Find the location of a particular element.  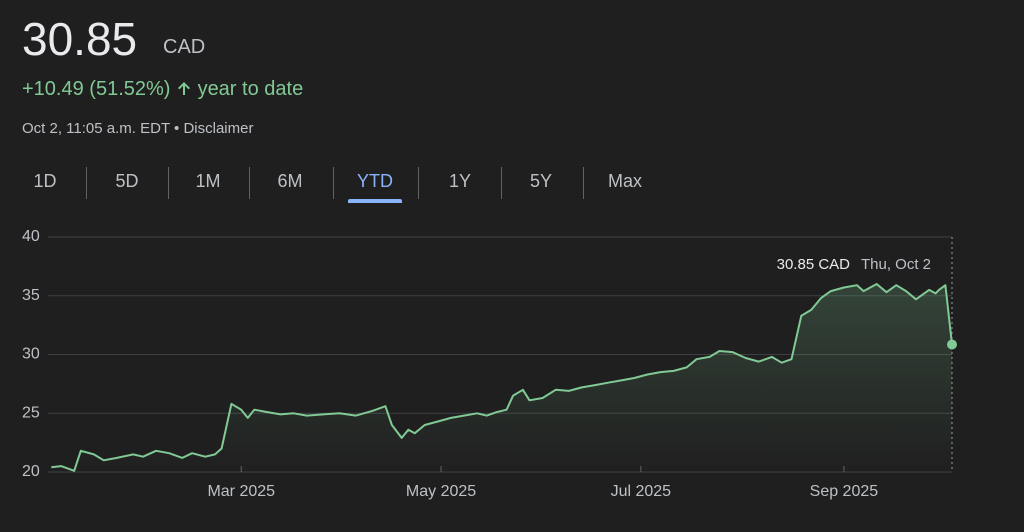

timestamp: Oct 2, 11:05 a.m. EDT is located at coordinates (96, 128).